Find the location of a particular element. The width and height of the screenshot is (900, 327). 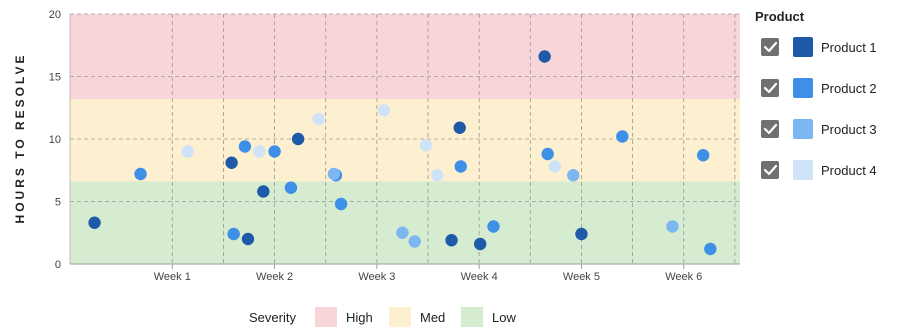

y-tick-label: 15 is located at coordinates (55, 78).